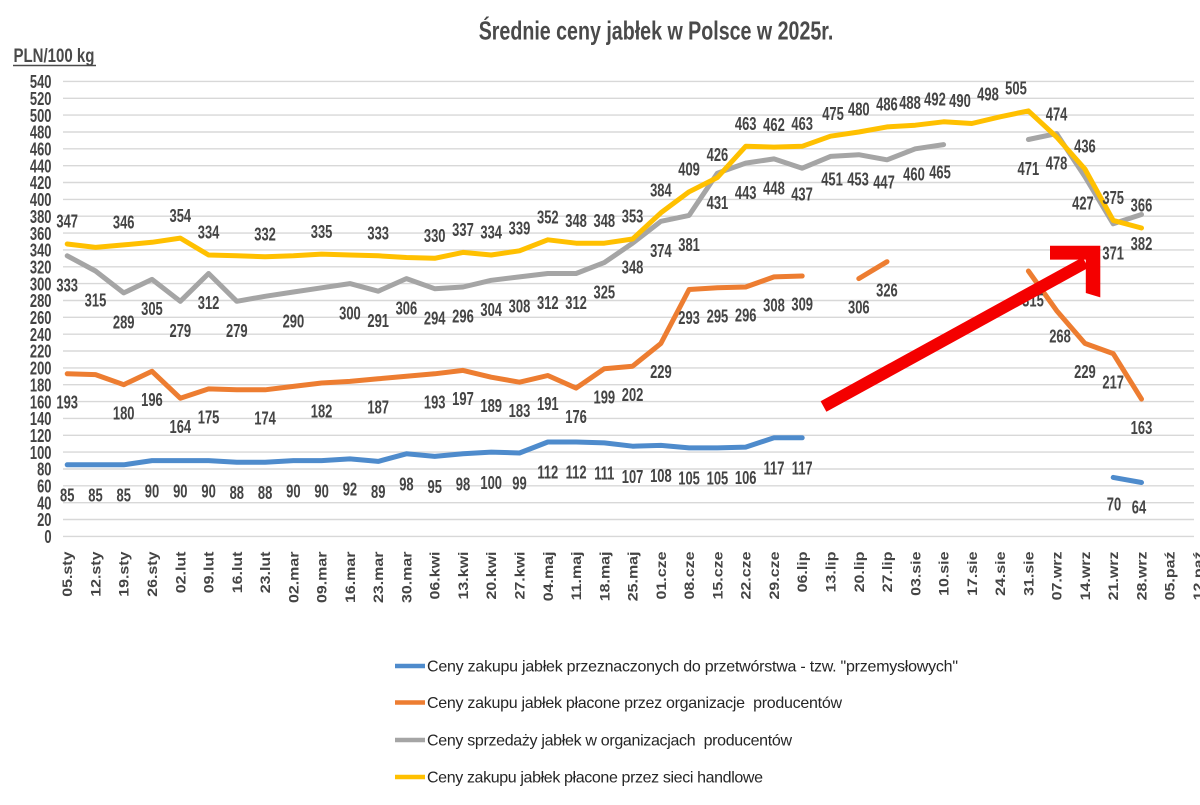  I want to click on svg-text: 347, so click(67, 223).